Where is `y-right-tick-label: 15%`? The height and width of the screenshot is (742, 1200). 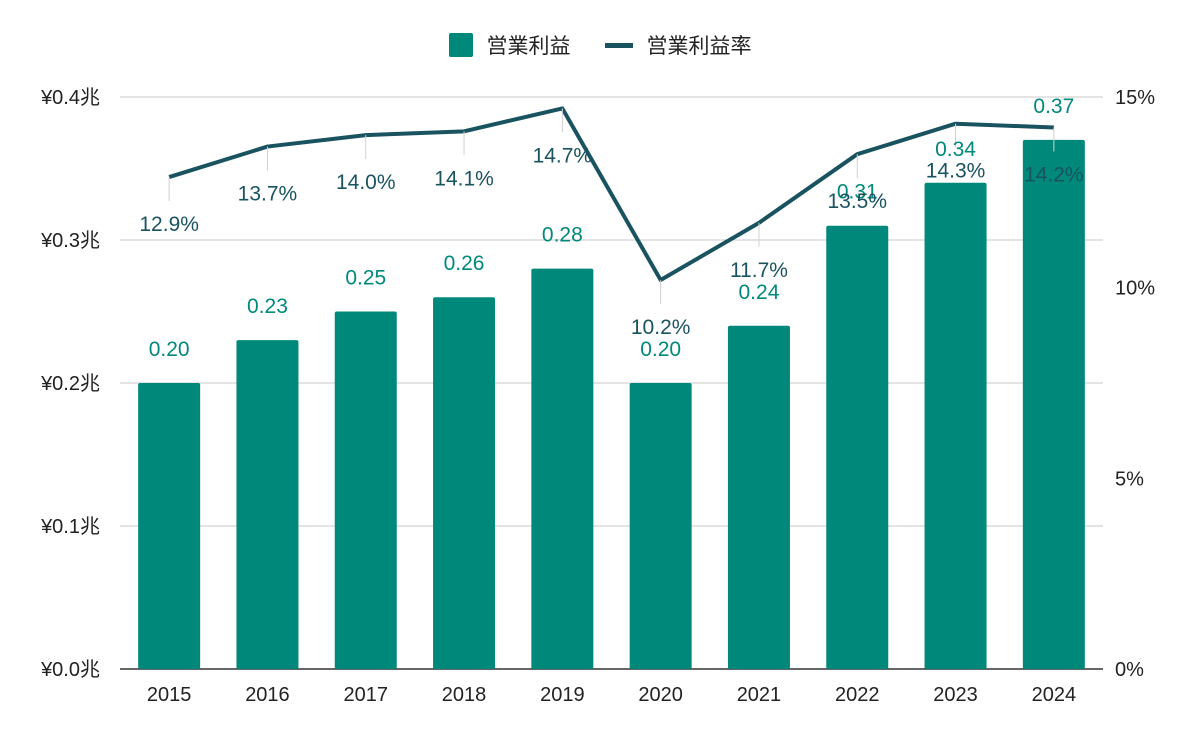
y-right-tick-label: 15% is located at coordinates (1135, 98).